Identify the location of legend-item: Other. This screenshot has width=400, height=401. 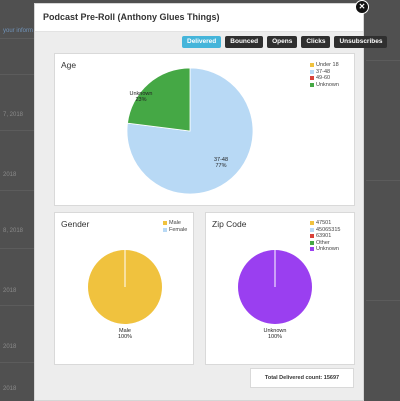
(325, 243).